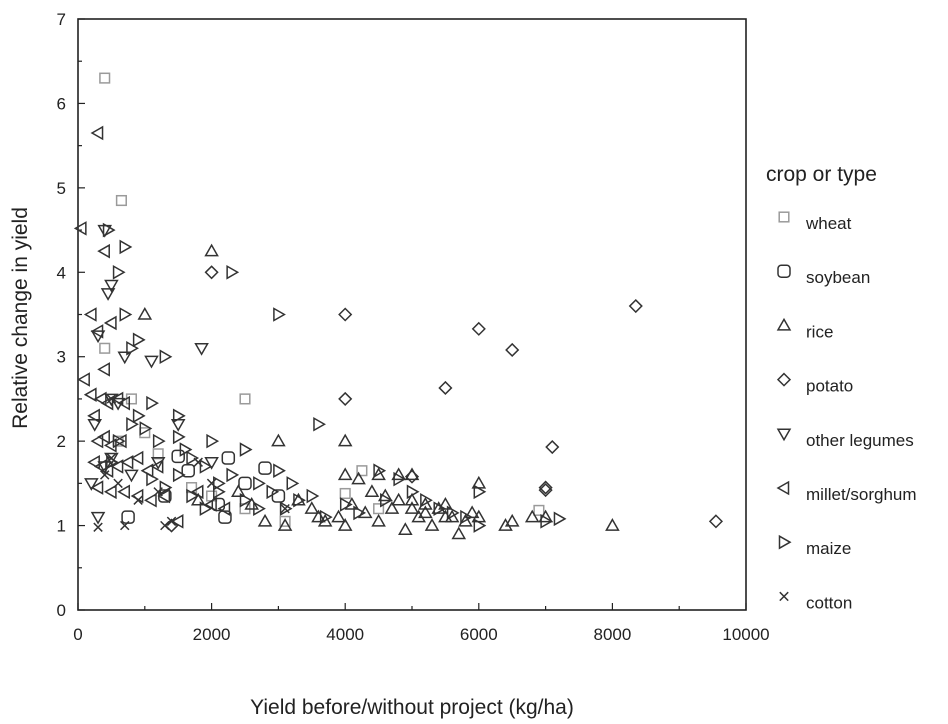 The width and height of the screenshot is (948, 724). Describe the element at coordinates (823, 275) in the screenshot. I see `legend-item: soybean` at that location.